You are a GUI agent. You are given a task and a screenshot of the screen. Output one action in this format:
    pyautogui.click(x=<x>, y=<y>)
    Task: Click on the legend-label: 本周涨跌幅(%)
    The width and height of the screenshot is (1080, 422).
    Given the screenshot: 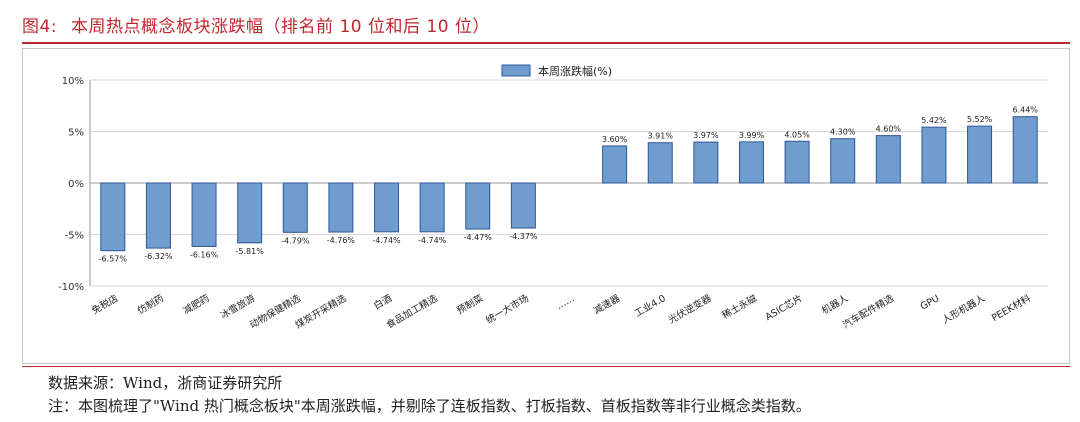 What is the action you would take?
    pyautogui.click(x=575, y=71)
    